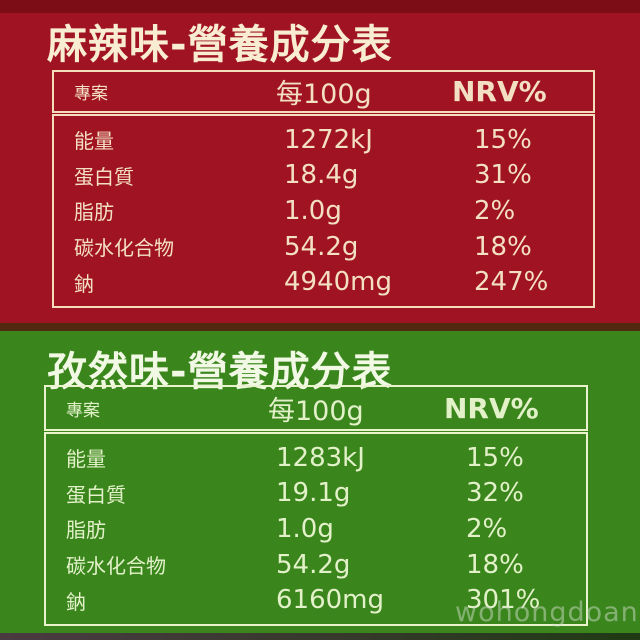  I want to click on top-shade-band, so click(320, 6).